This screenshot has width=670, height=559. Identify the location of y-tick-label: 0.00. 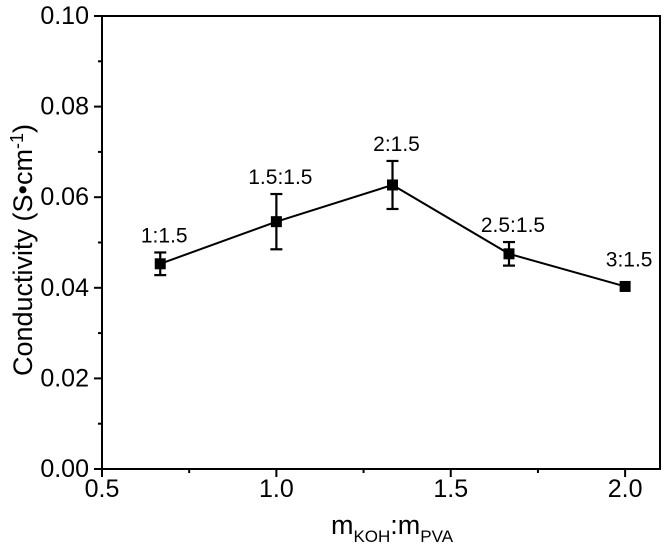
(64, 469).